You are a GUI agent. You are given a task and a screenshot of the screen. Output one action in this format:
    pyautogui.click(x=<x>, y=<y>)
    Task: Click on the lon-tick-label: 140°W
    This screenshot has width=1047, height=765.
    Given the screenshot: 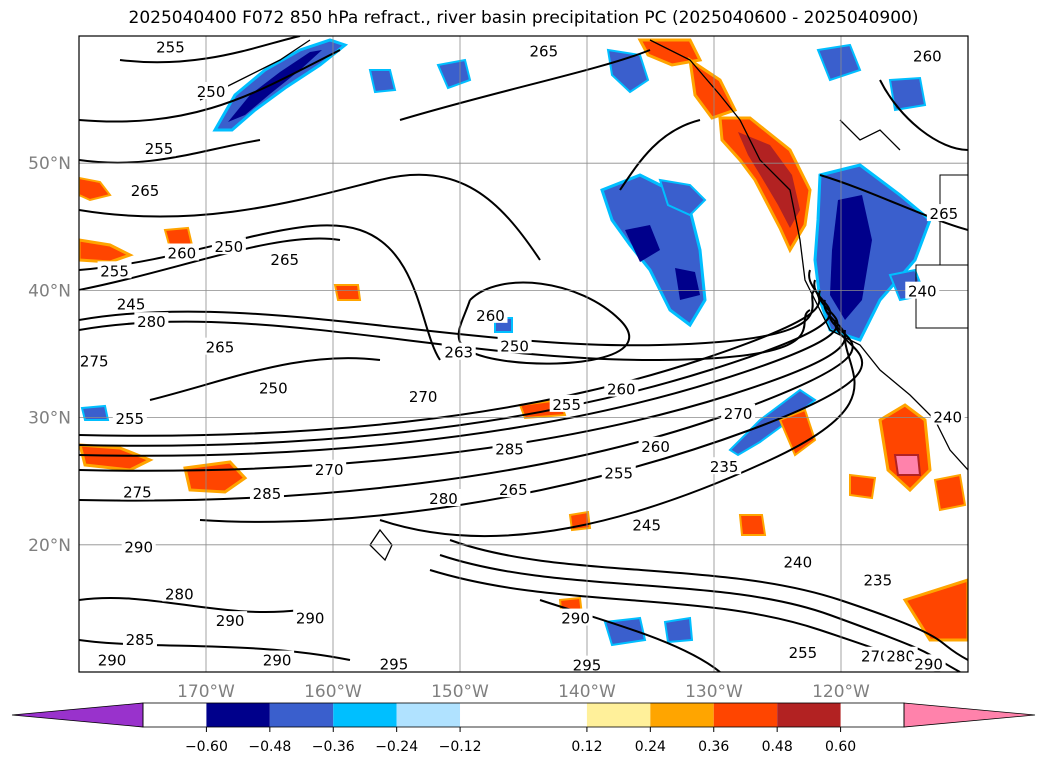 What is the action you would take?
    pyautogui.click(x=587, y=692)
    